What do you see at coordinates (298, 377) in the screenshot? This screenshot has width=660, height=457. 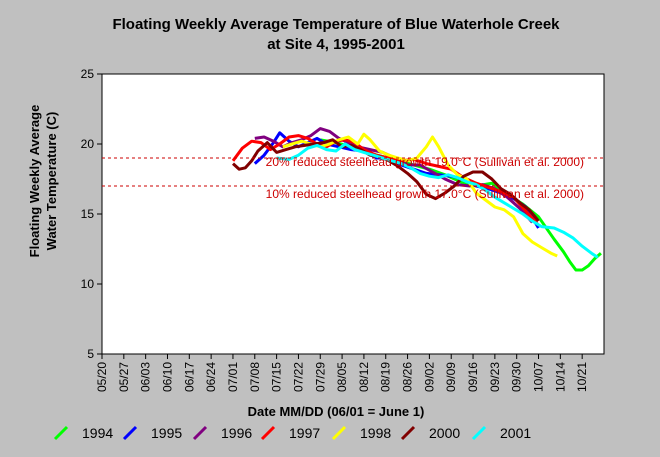 I see `x-tick-label: 07/22` at bounding box center [298, 377].